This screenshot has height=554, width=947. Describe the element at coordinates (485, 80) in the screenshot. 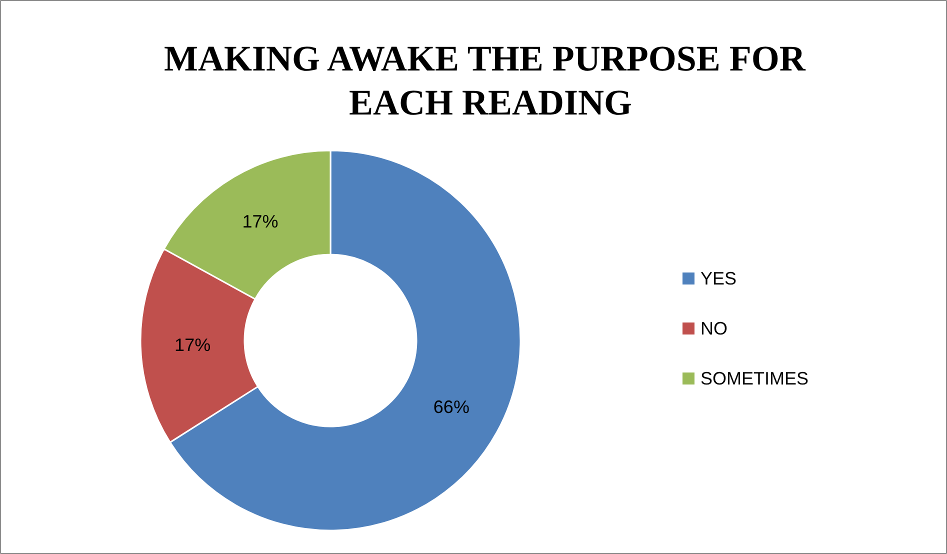

I see `chart-title: MAKING AWAKE THE PURPOSE FOR EACH READING` at that location.